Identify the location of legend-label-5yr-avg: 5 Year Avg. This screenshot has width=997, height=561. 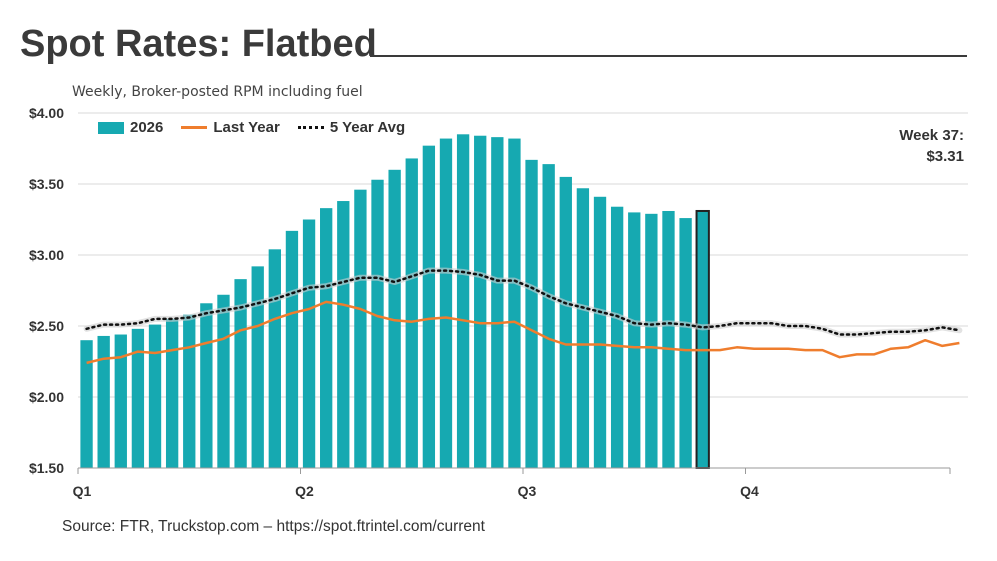
(367, 127).